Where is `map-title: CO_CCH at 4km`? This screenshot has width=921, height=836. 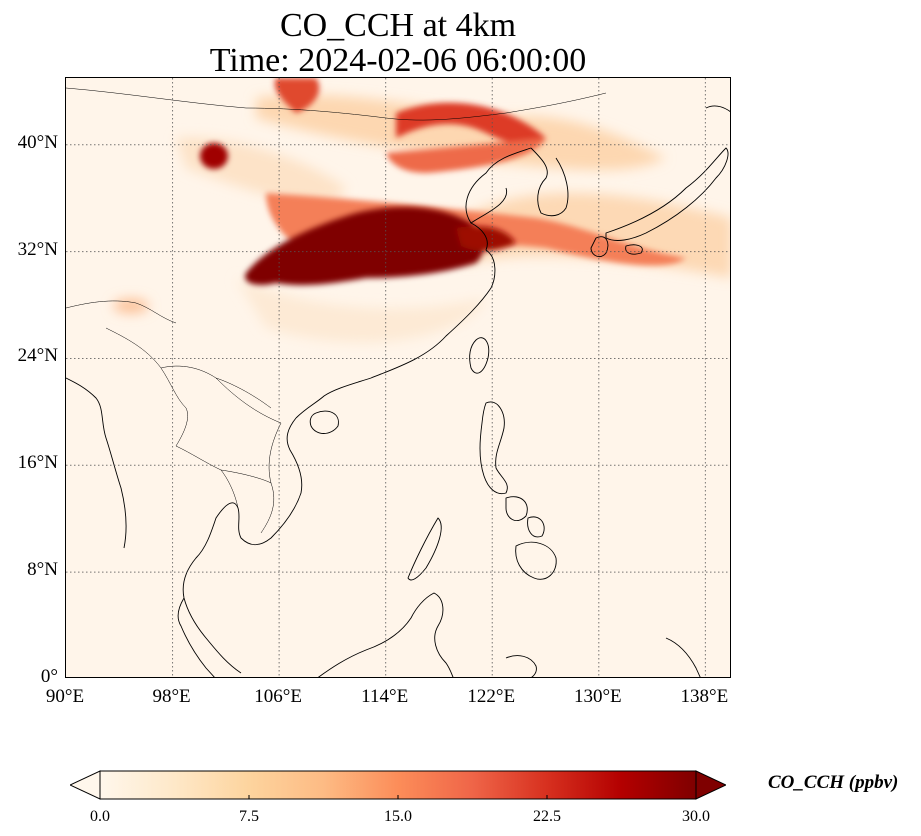 map-title: CO_CCH at 4km is located at coordinates (398, 25).